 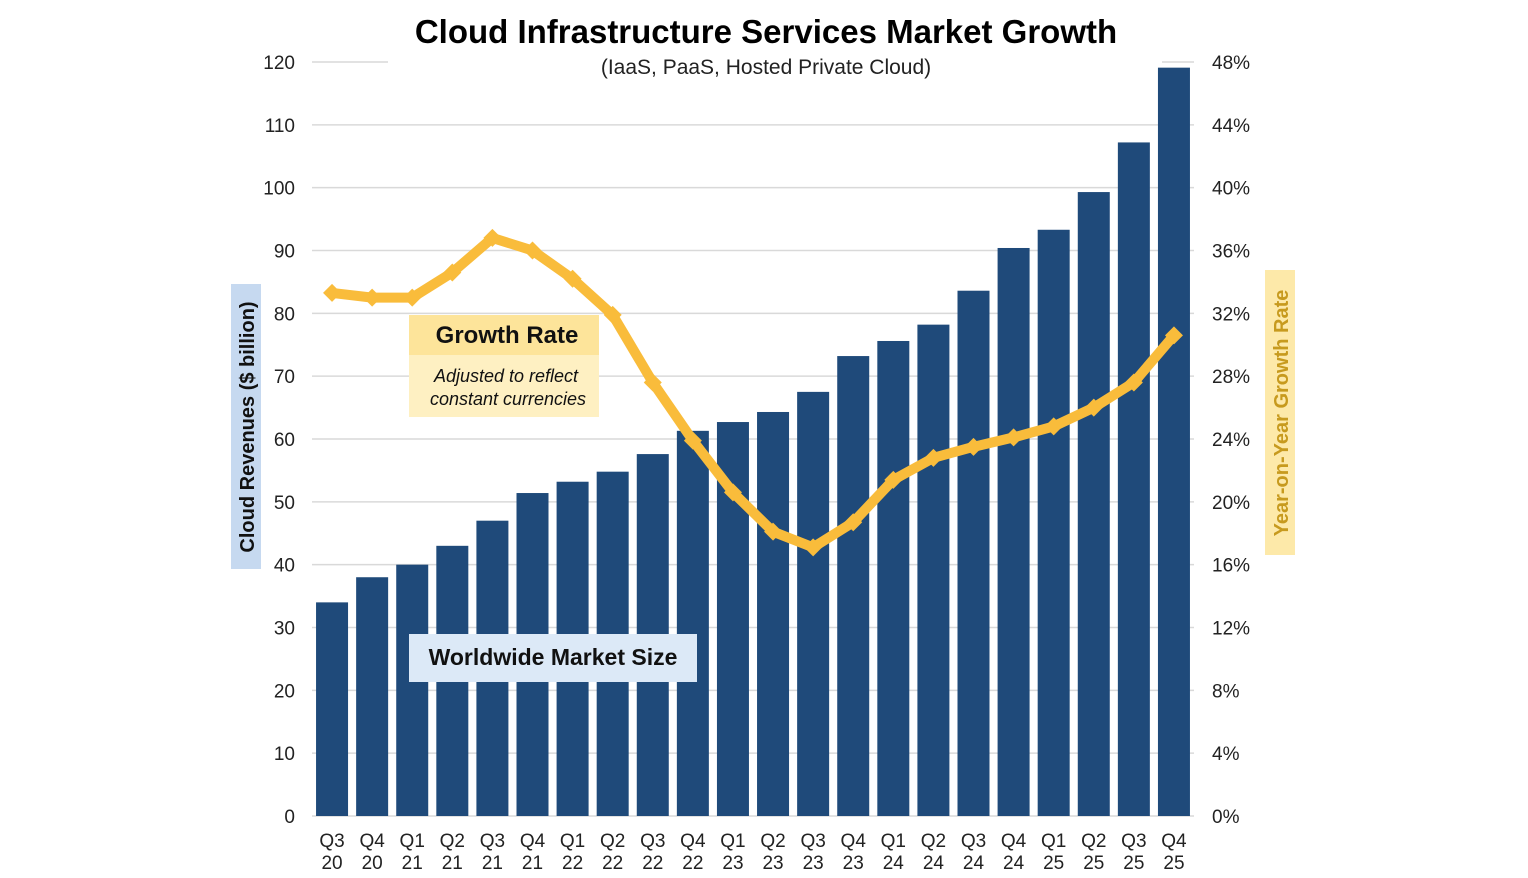 I want to click on y-tick-label: 40, so click(x=284, y=566).